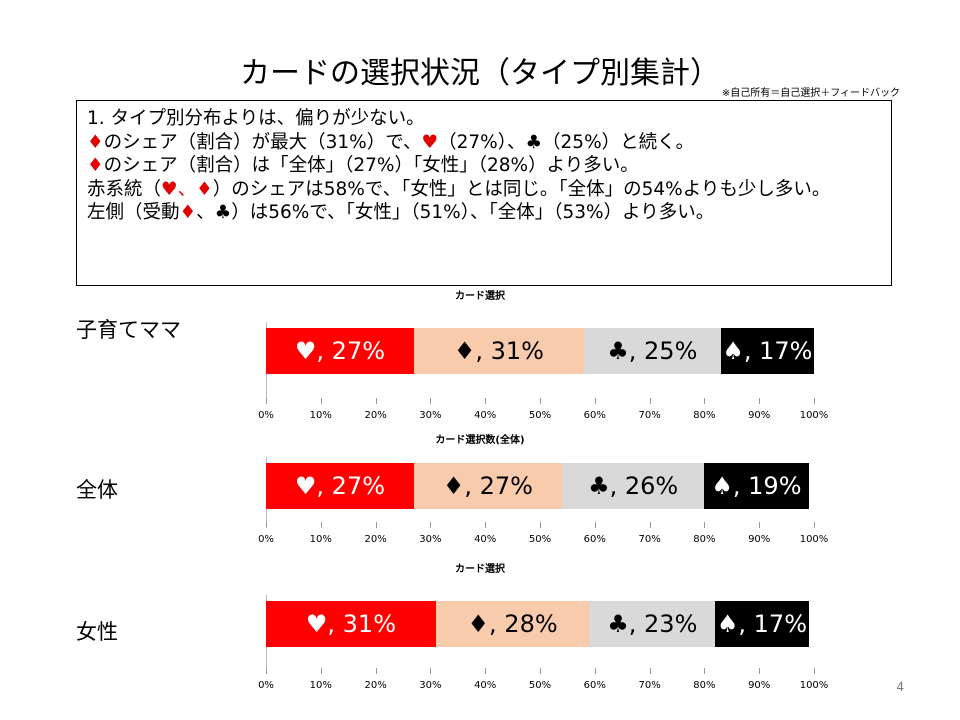  I want to click on bar-group: ♥, 27% ♦, 31% ♣, 25% ♠, 17%, so click(540, 351).